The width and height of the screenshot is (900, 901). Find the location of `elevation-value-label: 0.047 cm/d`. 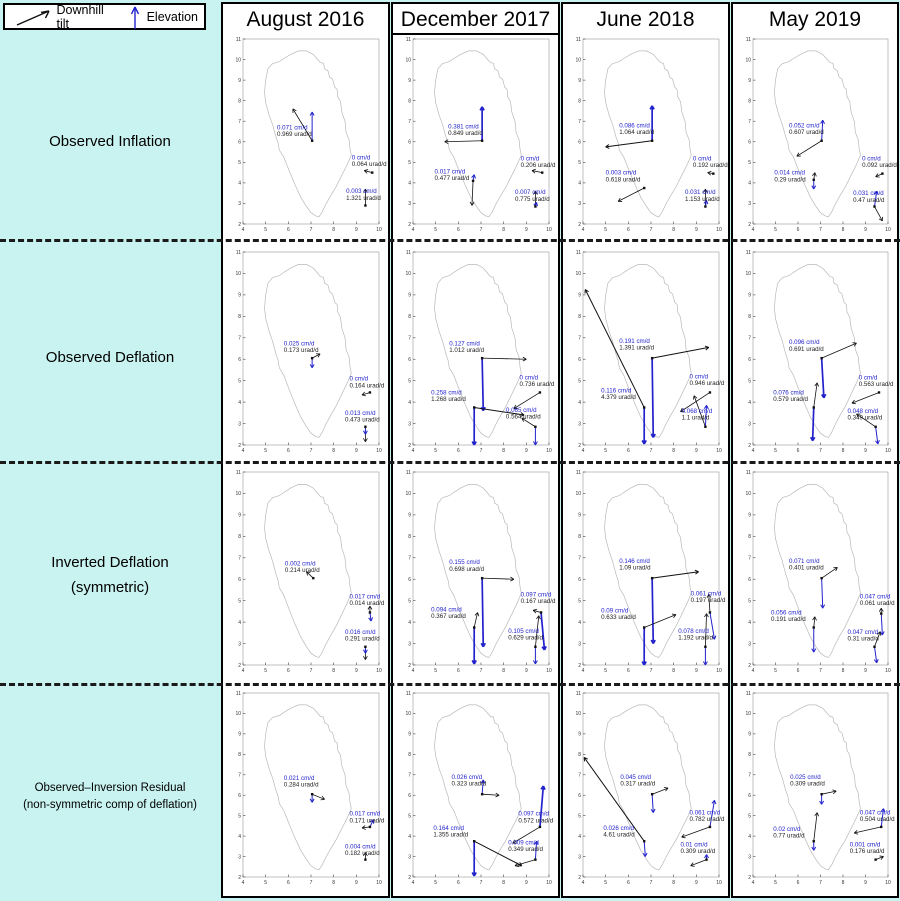

elevation-value-label: 0.047 cm/d is located at coordinates (875, 813).